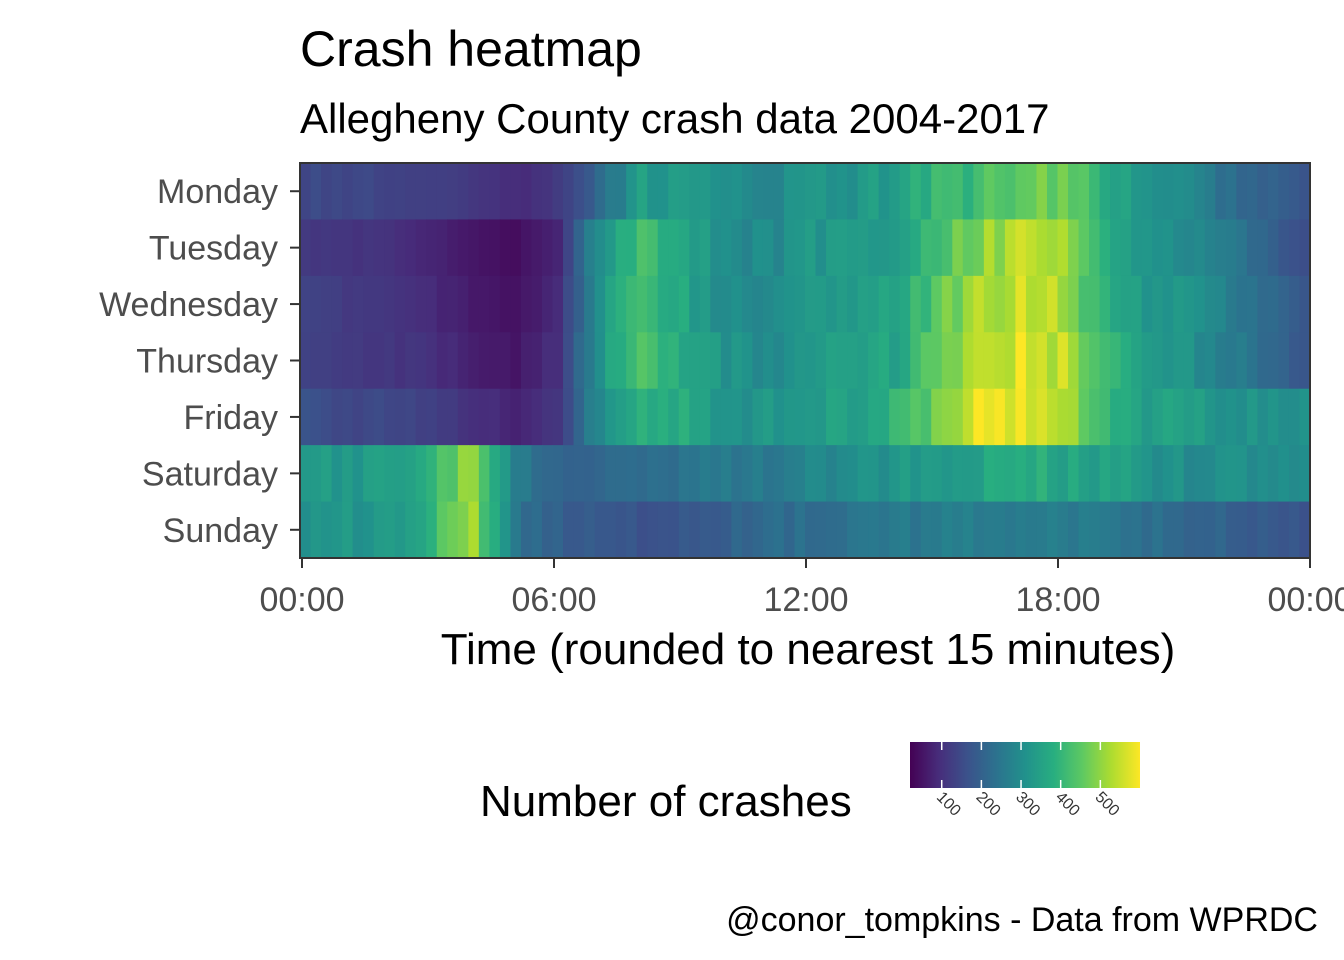 This screenshot has width=1344, height=960. What do you see at coordinates (213, 249) in the screenshot?
I see `y-tick-label: Tuesday` at bounding box center [213, 249].